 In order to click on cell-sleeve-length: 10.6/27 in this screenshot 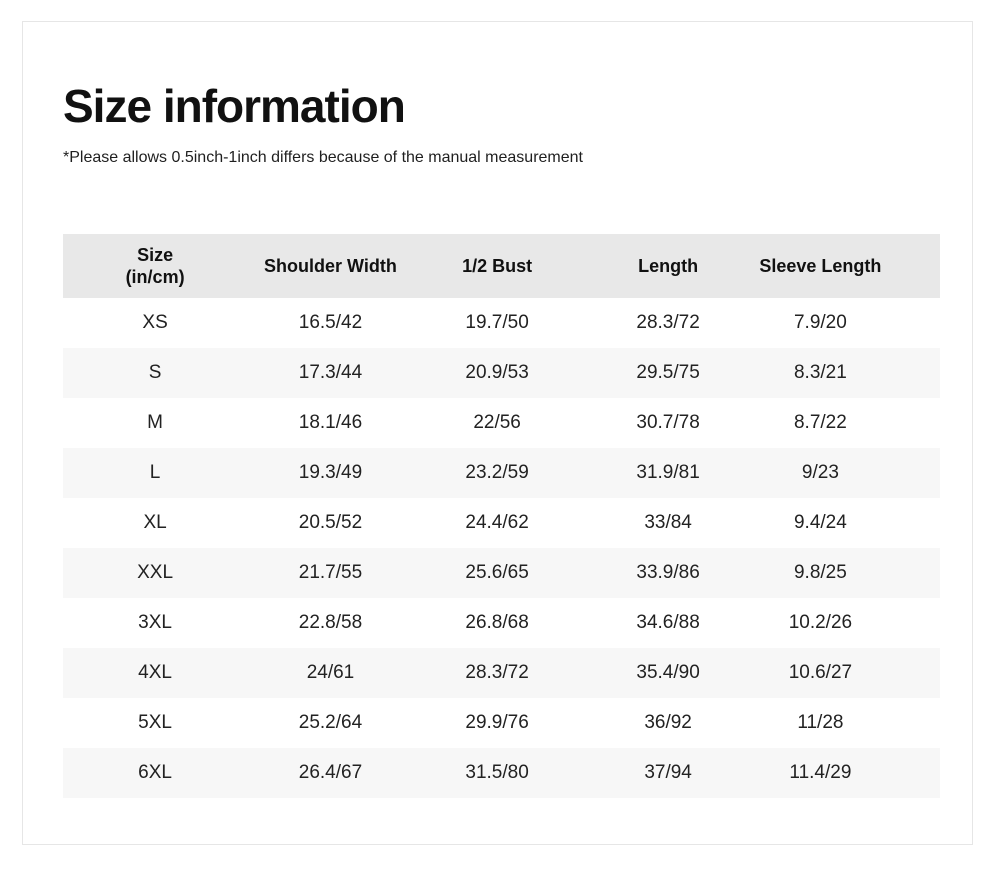, I will do `click(820, 672)`.